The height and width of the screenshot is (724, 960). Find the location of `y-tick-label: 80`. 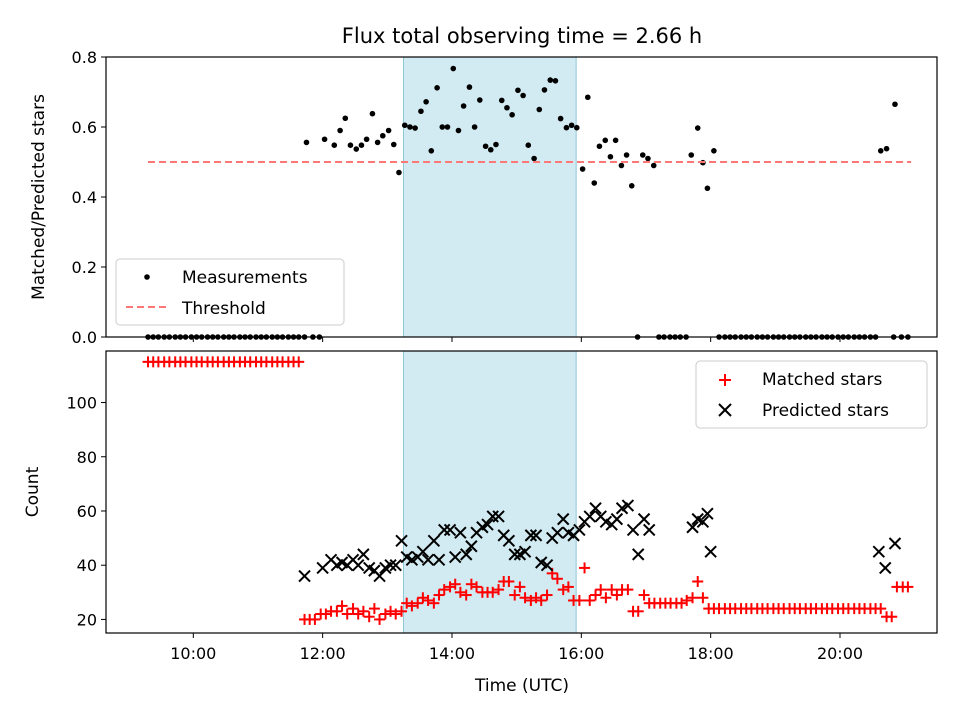

y-tick-label: 80 is located at coordinates (87, 457).